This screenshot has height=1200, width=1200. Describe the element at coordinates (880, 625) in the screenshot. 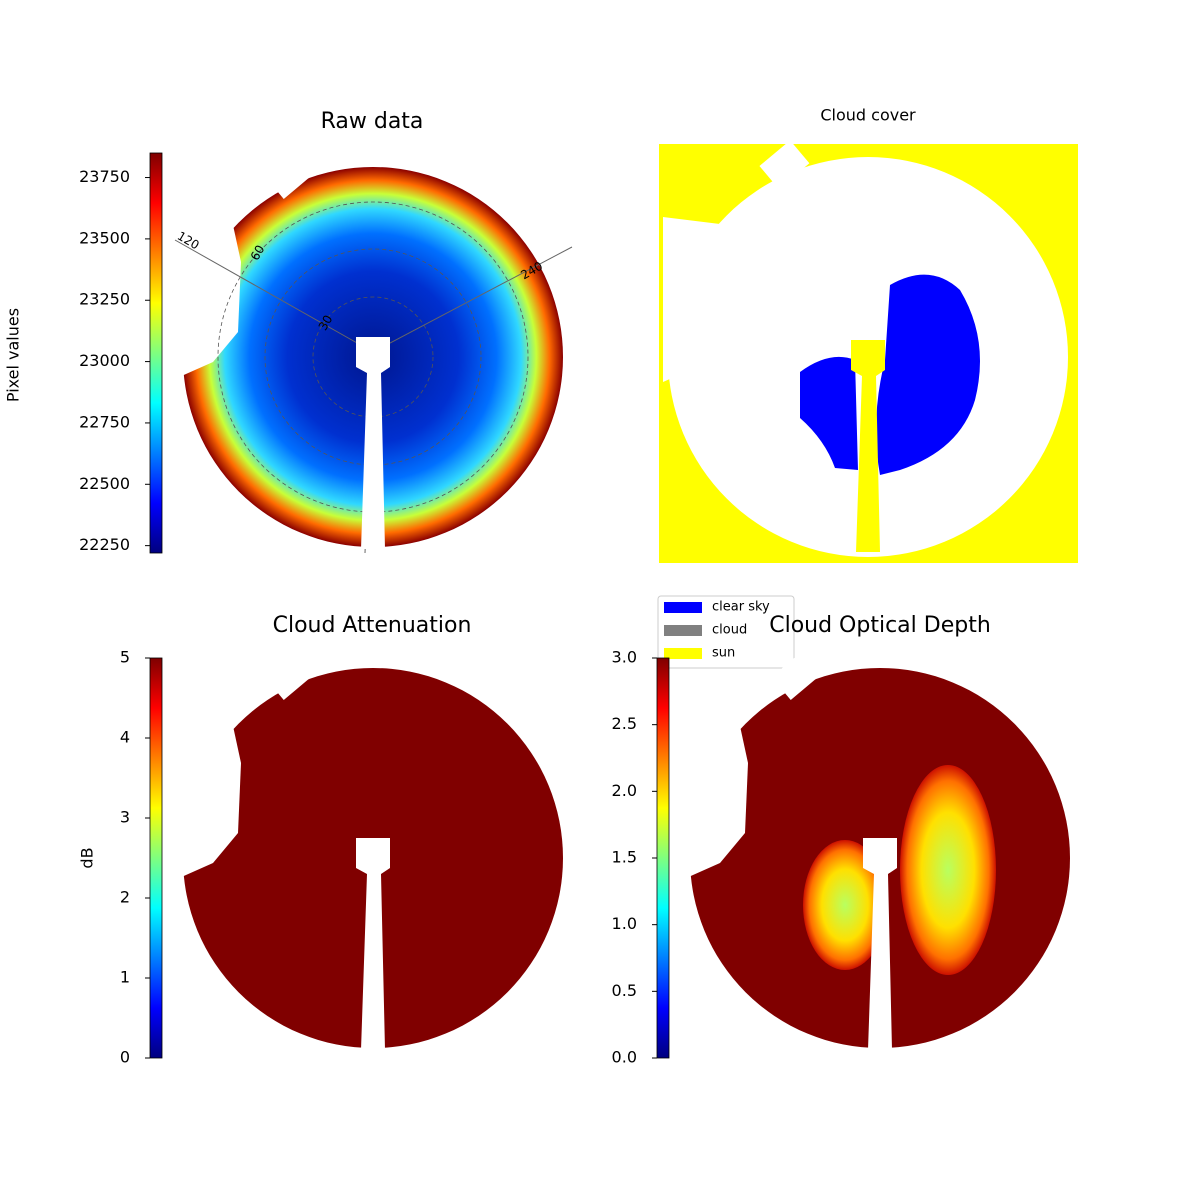

I see `panel-title: Cloud Optical Depth` at that location.